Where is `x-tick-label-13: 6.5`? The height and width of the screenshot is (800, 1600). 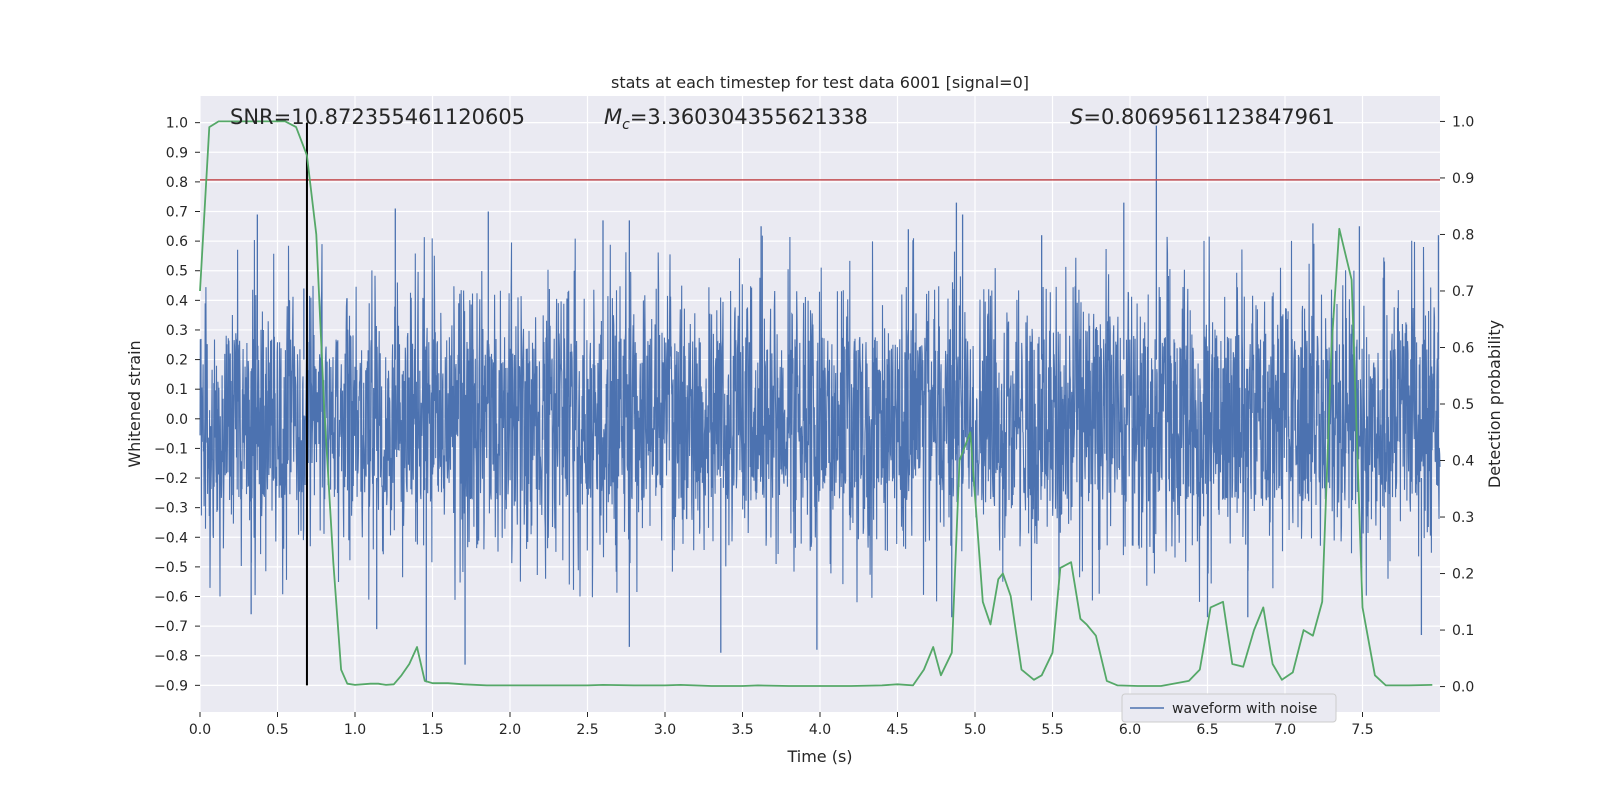 x-tick-label-13: 6.5 is located at coordinates (1207, 730).